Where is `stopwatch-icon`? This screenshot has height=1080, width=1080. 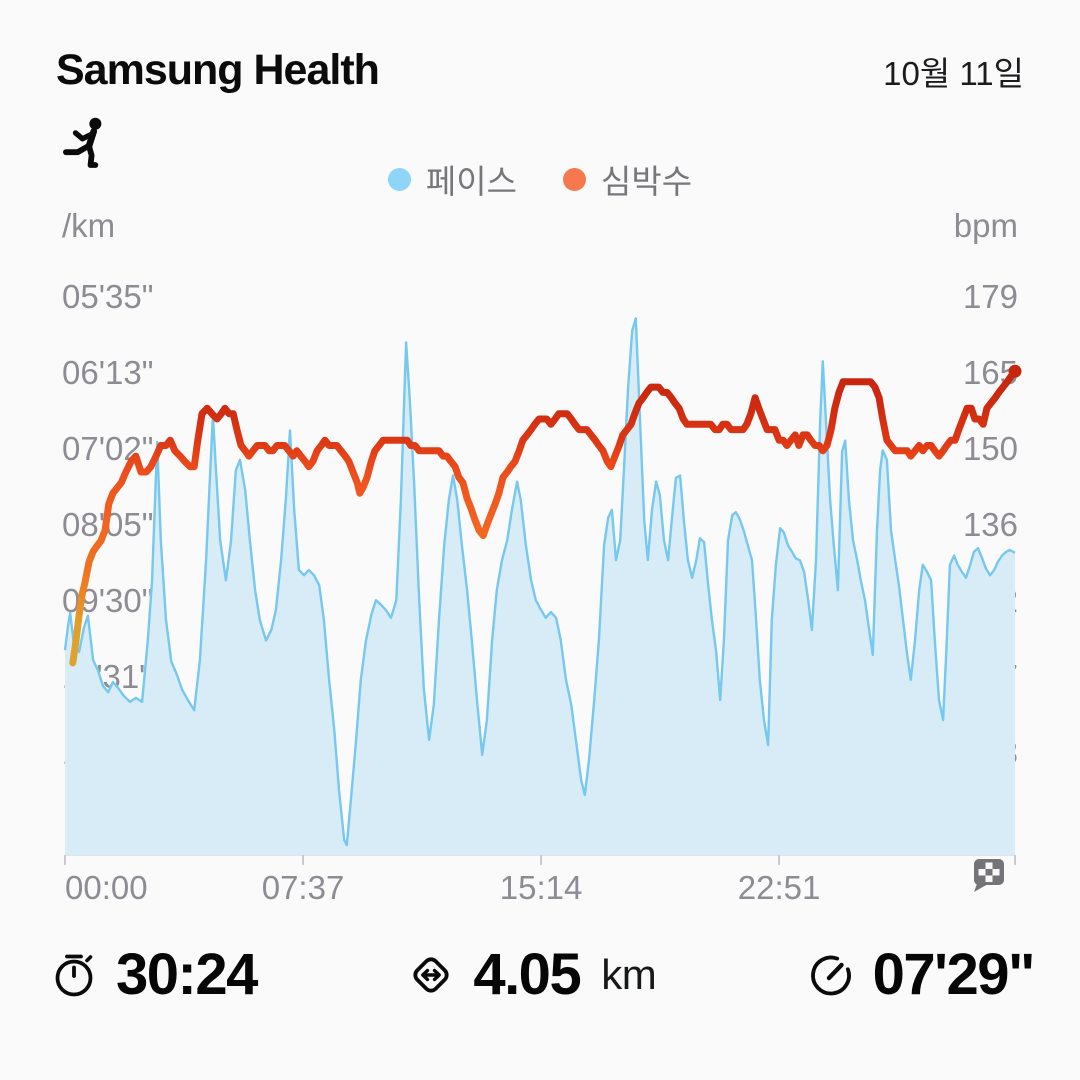
stopwatch-icon is located at coordinates (74, 975).